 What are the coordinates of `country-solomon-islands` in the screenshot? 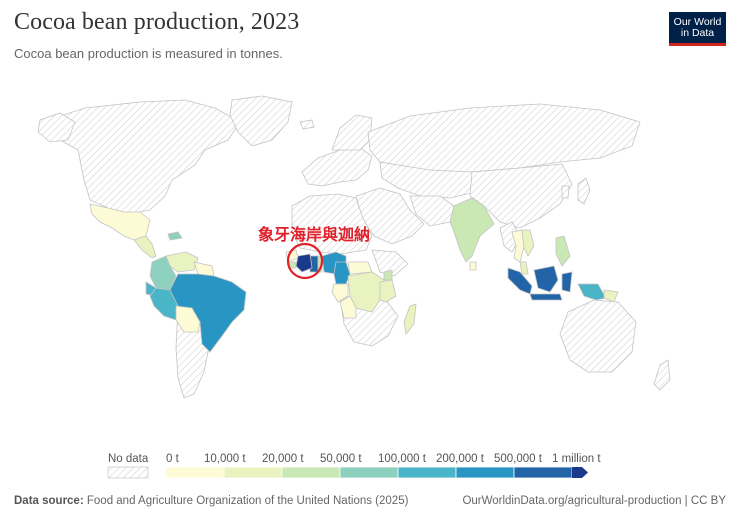 It's located at (611, 296).